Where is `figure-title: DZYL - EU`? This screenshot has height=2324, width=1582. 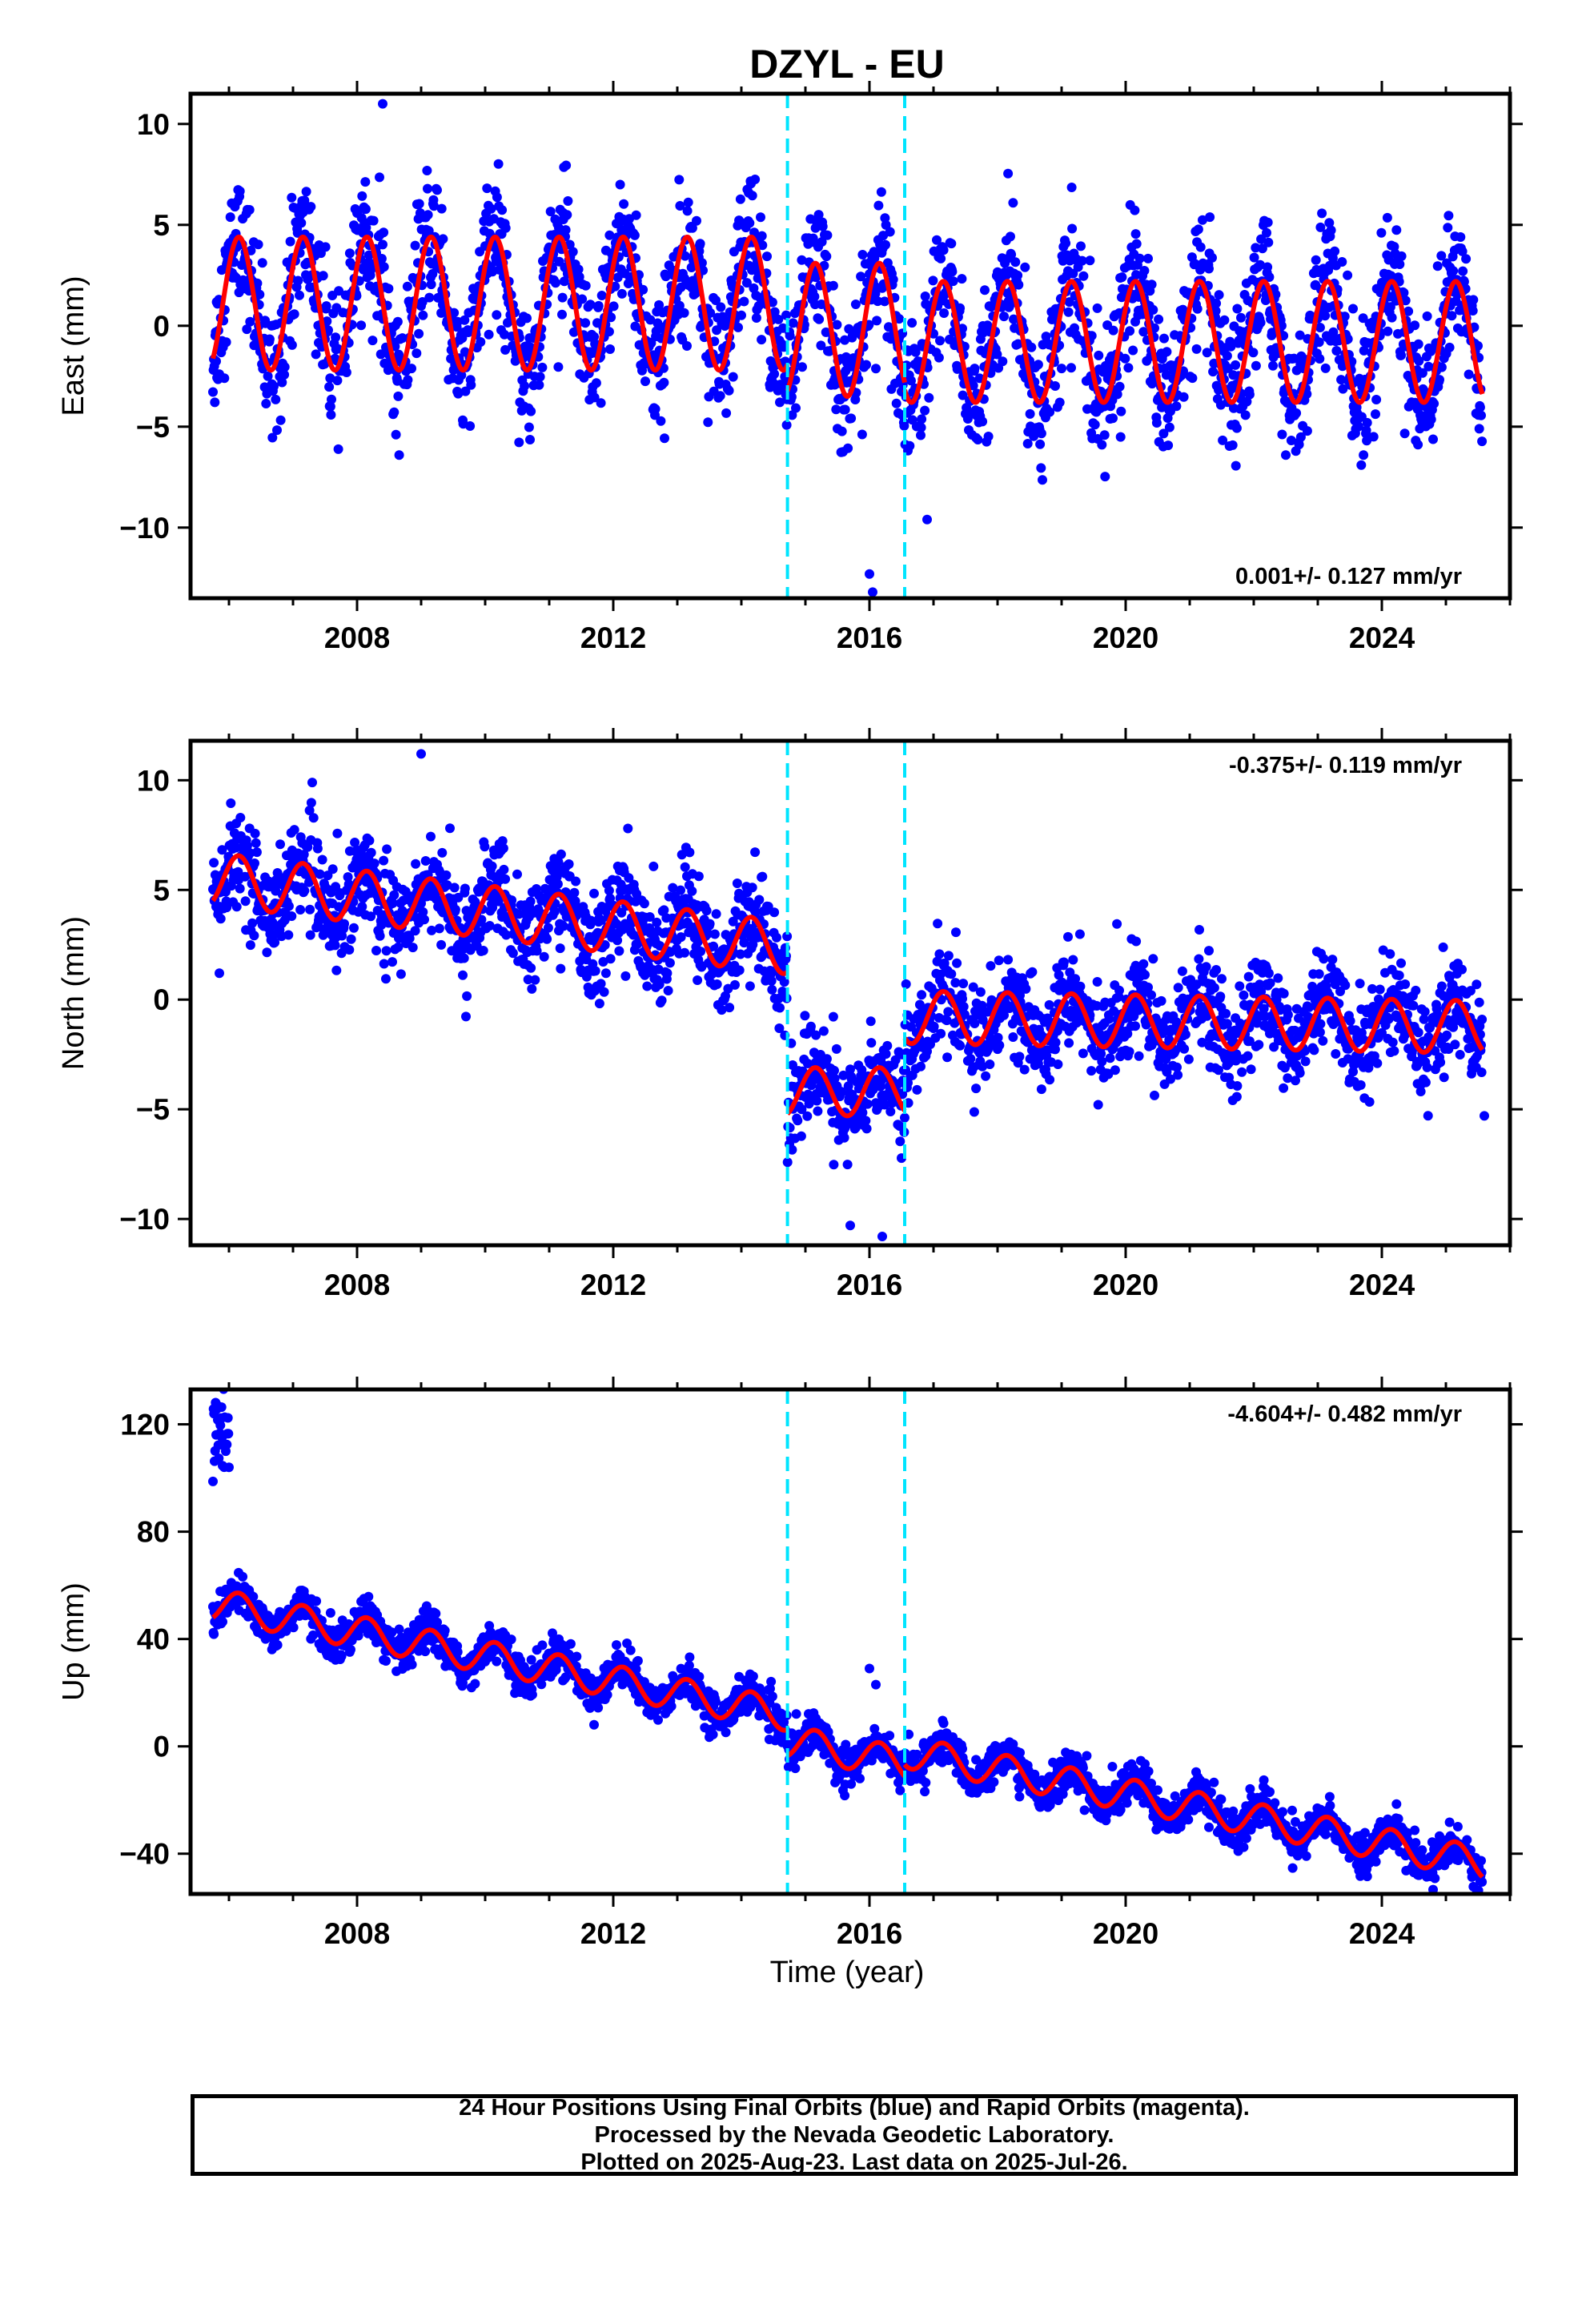 figure-title: DZYL - EU is located at coordinates (847, 64).